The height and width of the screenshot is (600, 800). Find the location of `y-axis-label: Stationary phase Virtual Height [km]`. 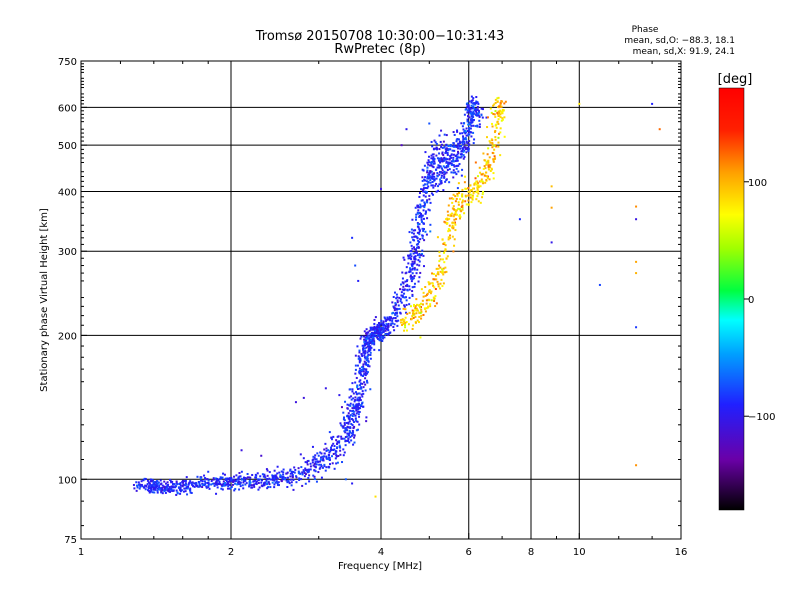

y-axis-label: Stationary phase Virtual Height [km] is located at coordinates (44, 300).